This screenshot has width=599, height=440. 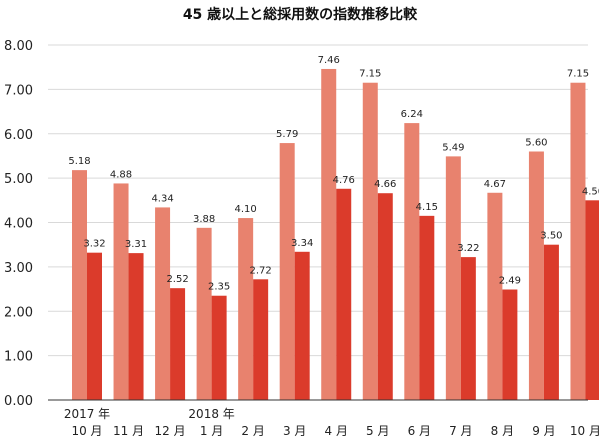 I want to click on data-label: 4.67, so click(x=495, y=184).